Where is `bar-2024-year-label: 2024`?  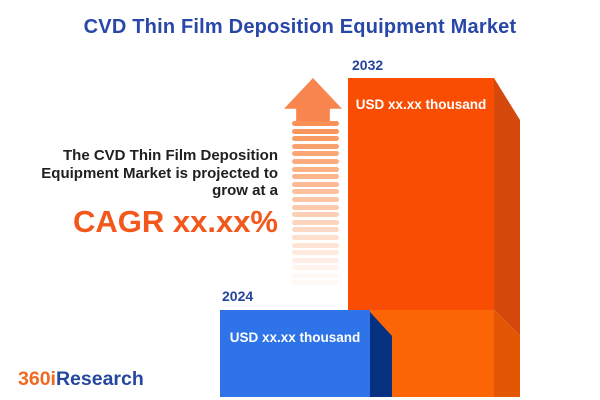
bar-2024-year-label: 2024 is located at coordinates (238, 296).